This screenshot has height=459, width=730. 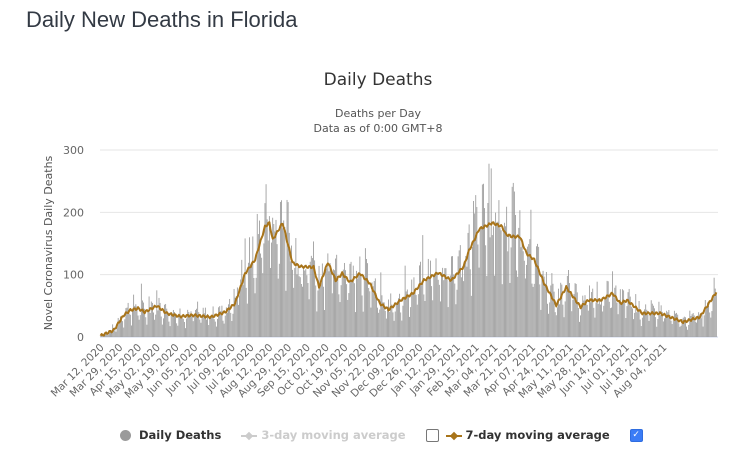 What do you see at coordinates (527, 435) in the screenshot?
I see `legend-item-7day-average: 7-day moving average` at bounding box center [527, 435].